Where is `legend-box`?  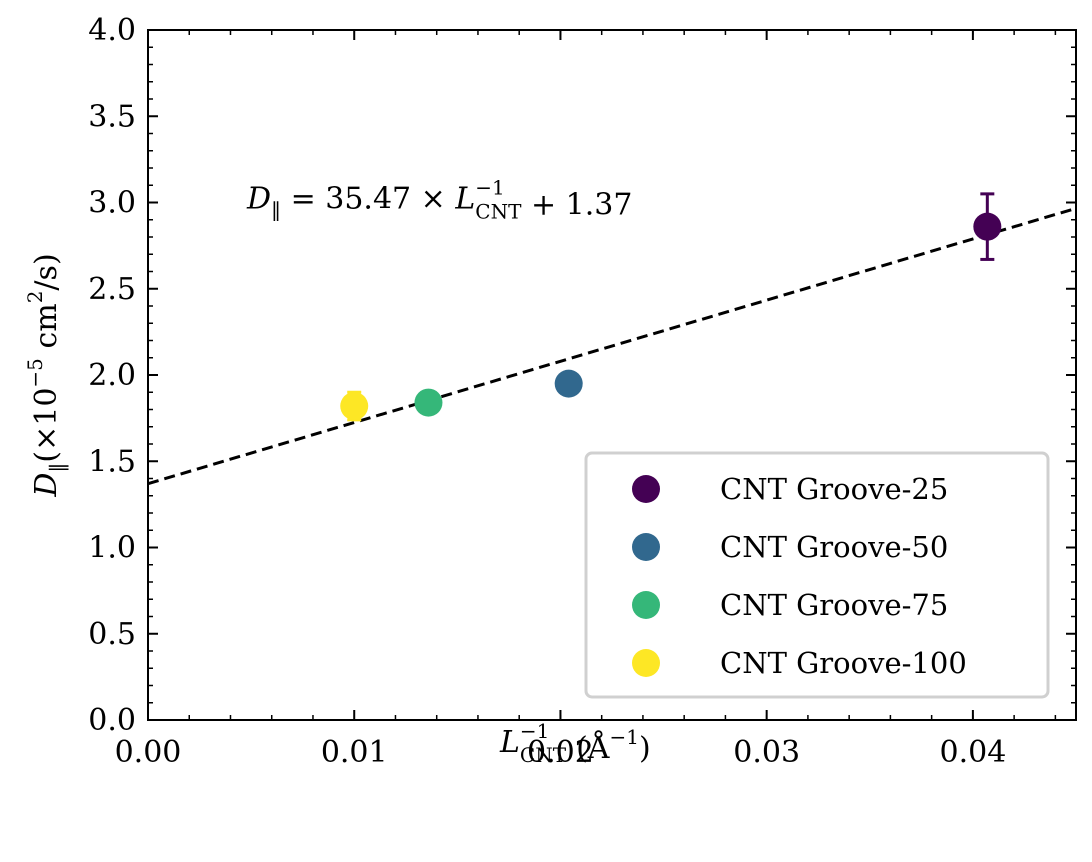 legend-box is located at coordinates (817, 575).